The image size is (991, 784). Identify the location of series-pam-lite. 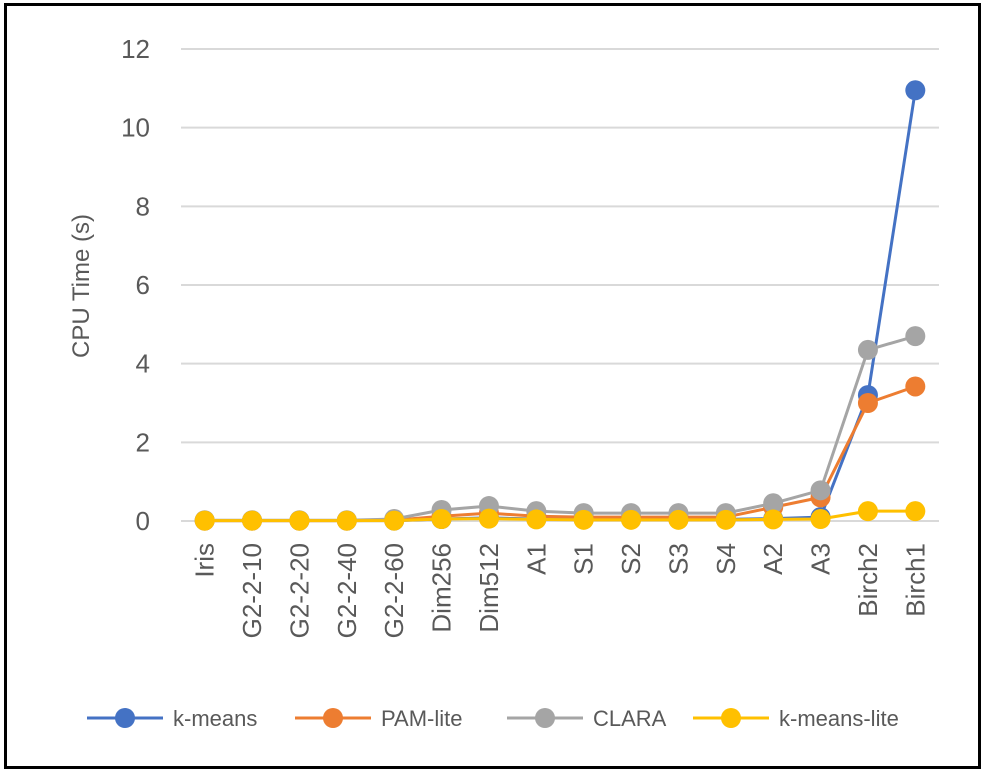
(560, 453).